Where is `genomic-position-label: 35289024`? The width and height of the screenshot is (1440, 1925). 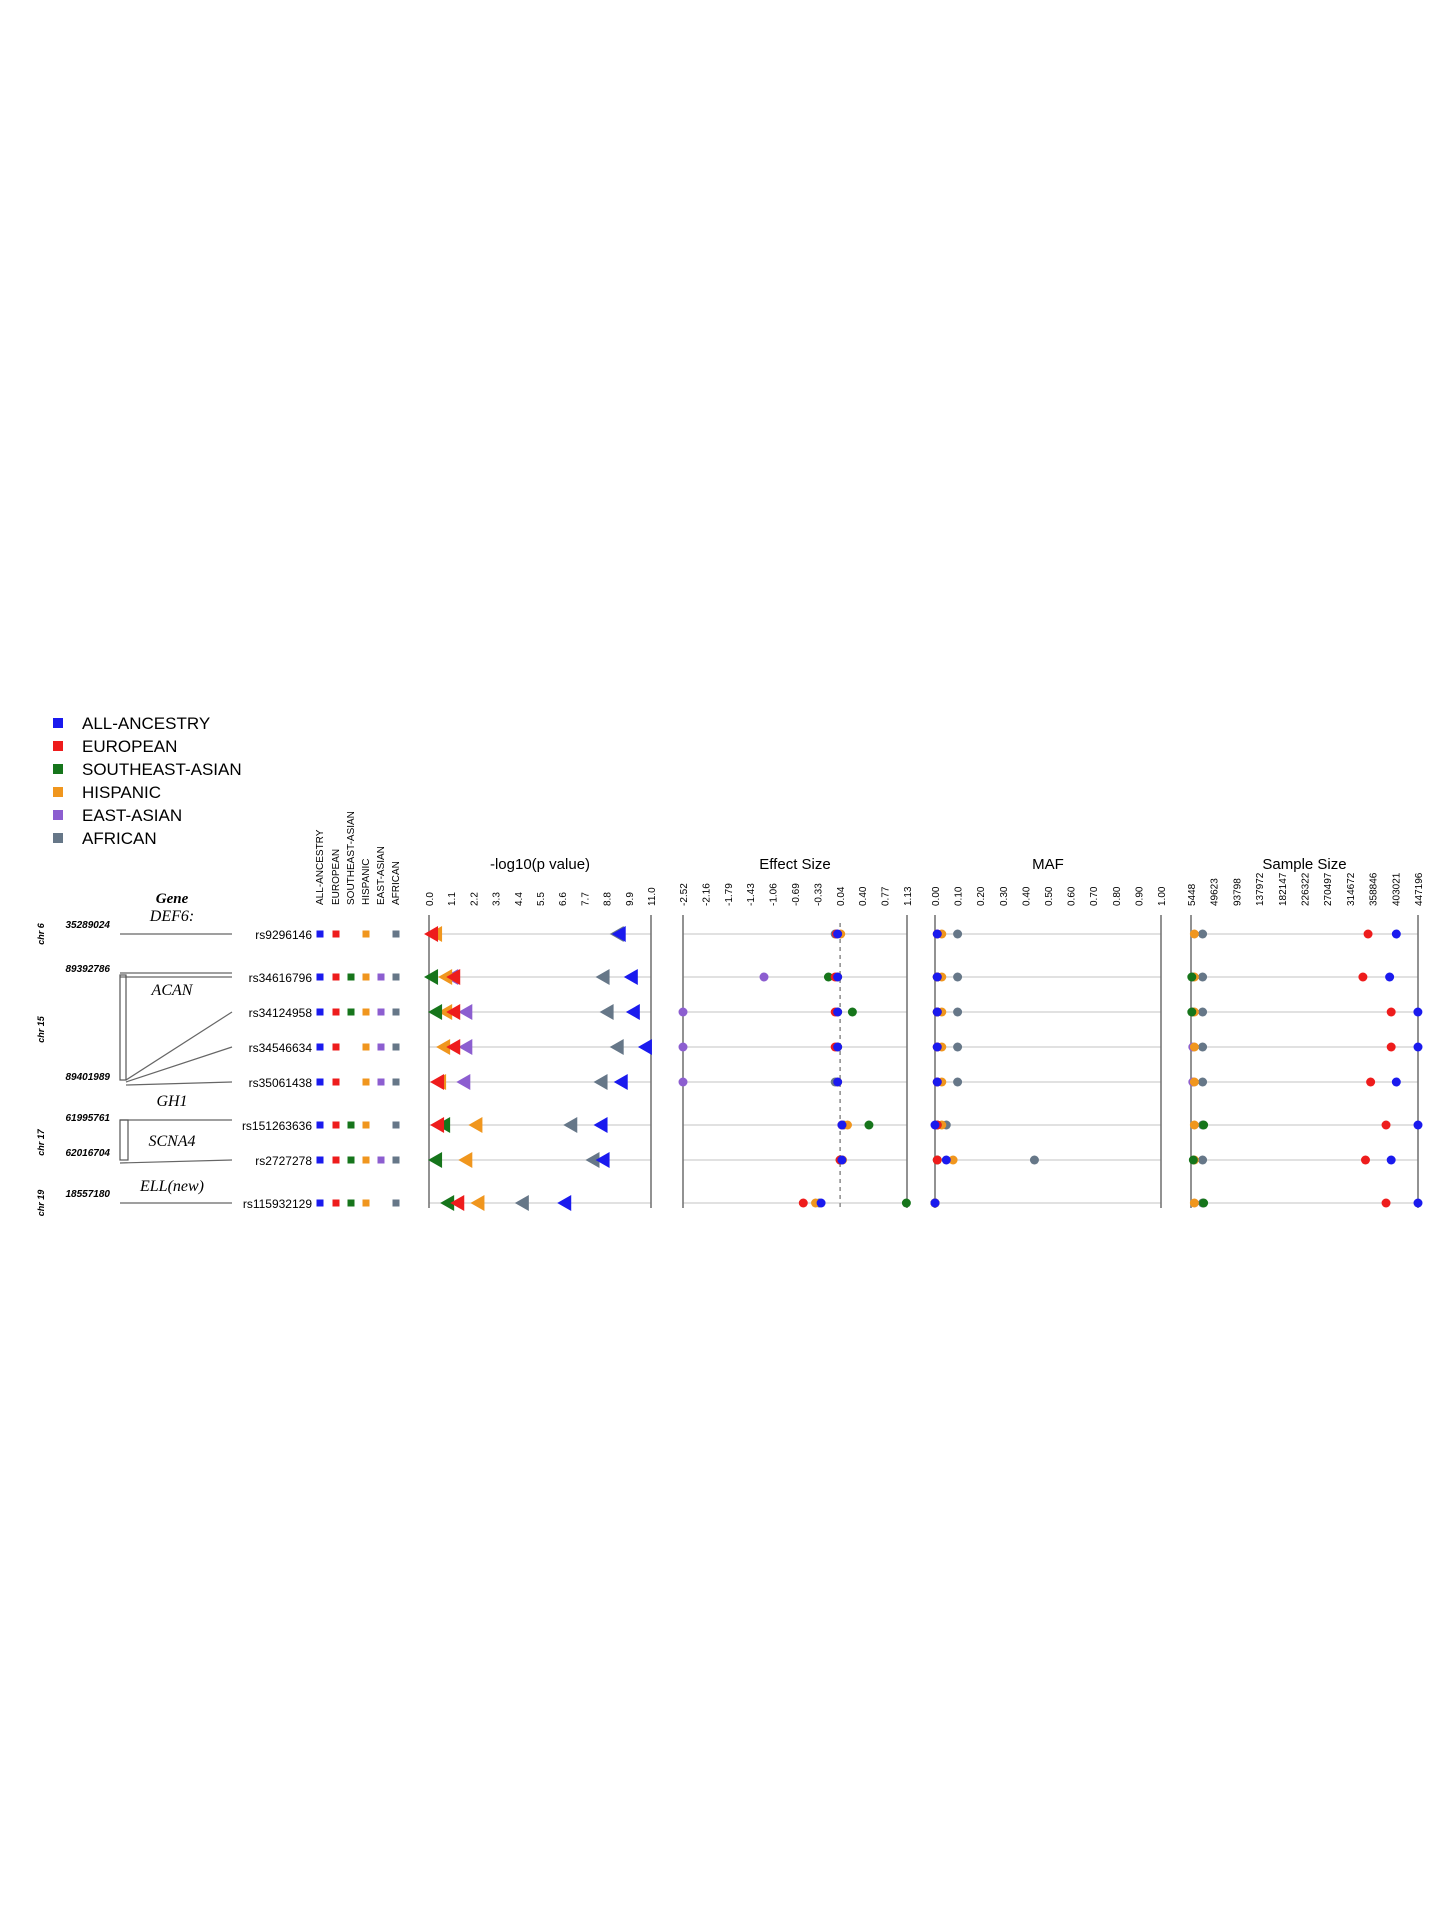
genomic-position-label: 35289024 is located at coordinates (88, 925).